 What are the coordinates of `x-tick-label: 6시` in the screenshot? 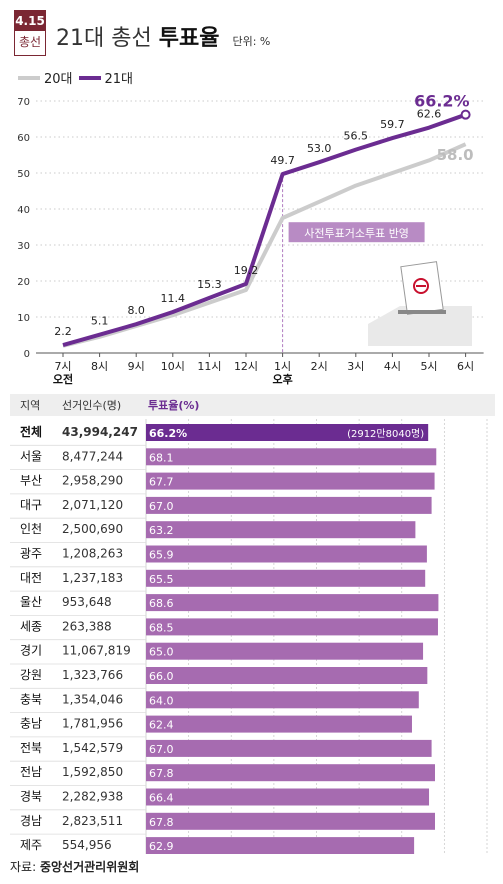 It's located at (465, 366).